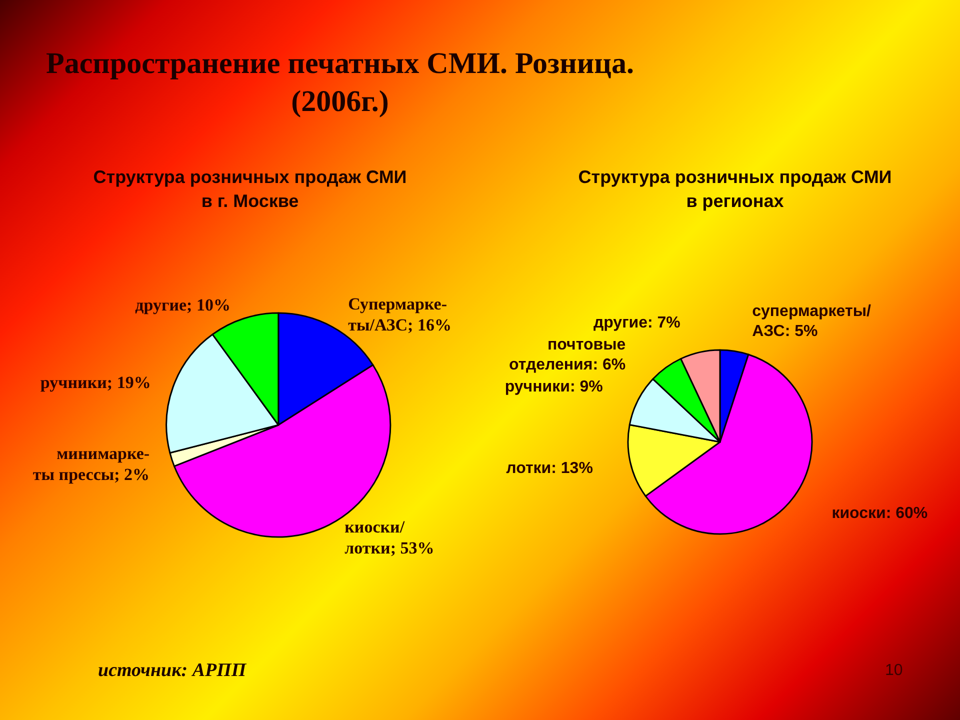 This screenshot has height=720, width=960. I want to click on slice-label: минимарке- ты прессы; 2%, so click(91, 464).